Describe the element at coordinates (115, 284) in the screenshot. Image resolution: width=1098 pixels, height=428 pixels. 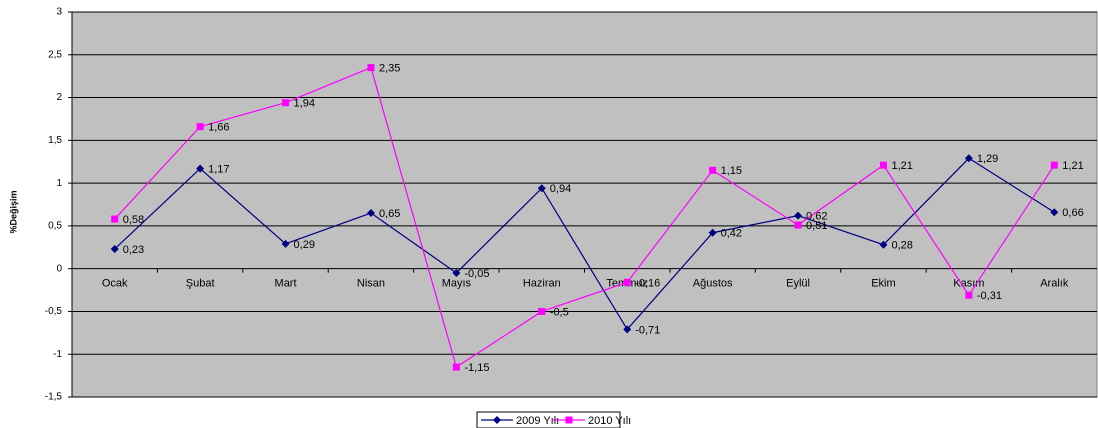
I see `x-tick-label: Ocak` at that location.